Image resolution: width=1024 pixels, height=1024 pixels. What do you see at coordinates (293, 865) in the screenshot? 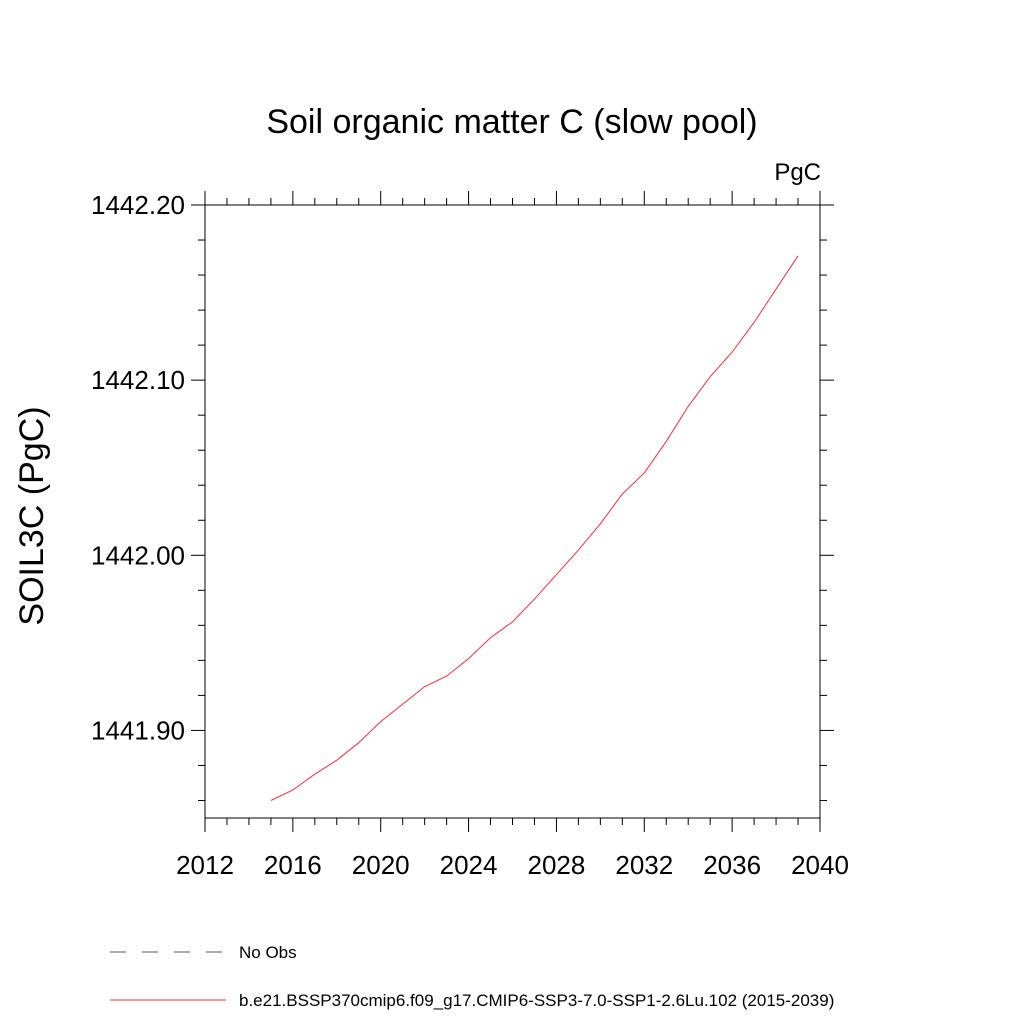
I see `x-tick-label: 2016` at bounding box center [293, 865].